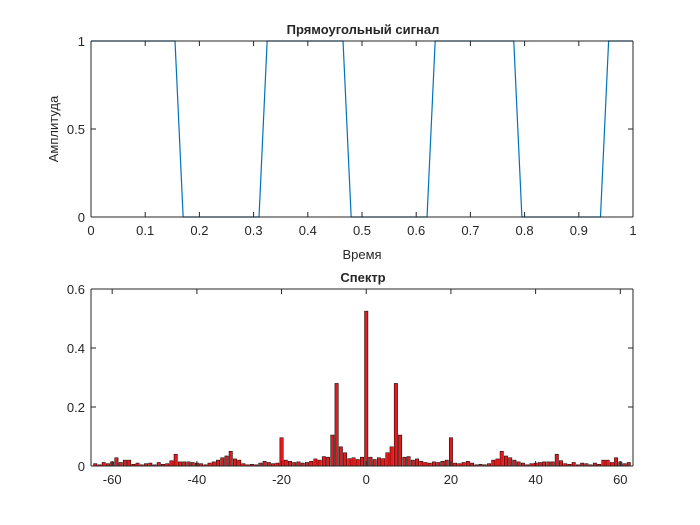 The width and height of the screenshot is (700, 525). What do you see at coordinates (281, 479) in the screenshot?
I see `spectrum-x-tick-label: -20` at bounding box center [281, 479].